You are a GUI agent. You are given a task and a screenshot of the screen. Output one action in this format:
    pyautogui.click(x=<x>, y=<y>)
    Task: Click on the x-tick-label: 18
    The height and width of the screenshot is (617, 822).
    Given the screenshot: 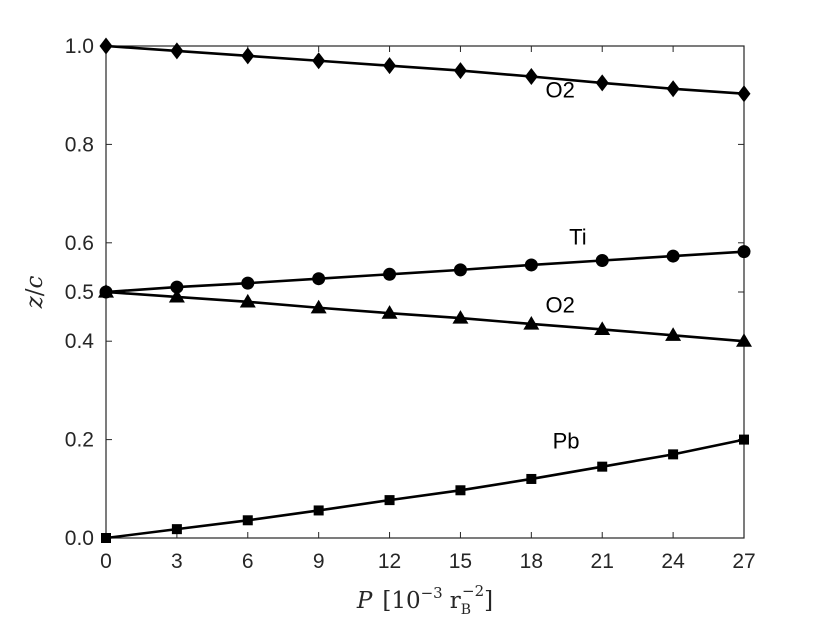 What is the action you would take?
    pyautogui.click(x=531, y=561)
    